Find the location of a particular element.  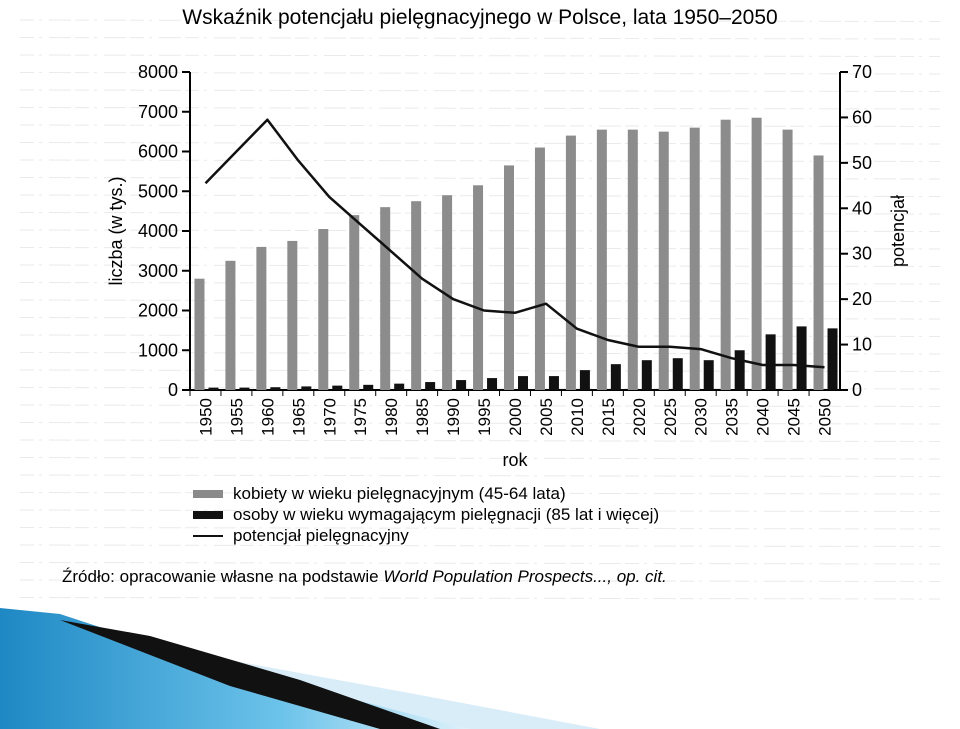

y2-tick-label: 0 is located at coordinates (857, 390).